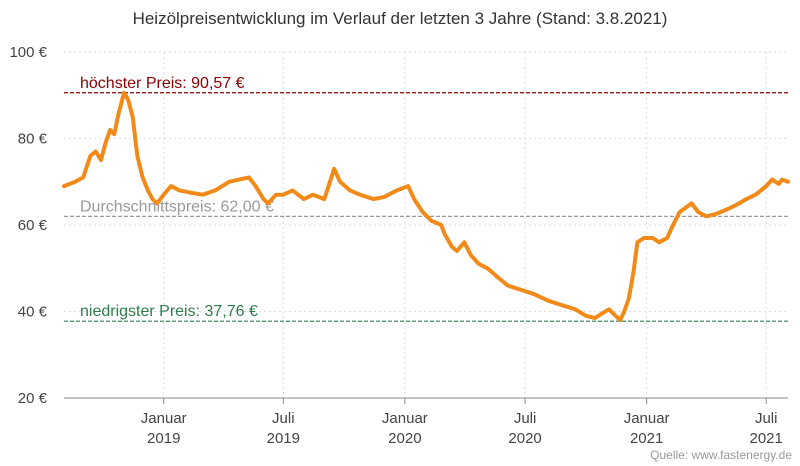 The height and width of the screenshot is (466, 800). I want to click on y-tick-label: 80 €, so click(33, 139).